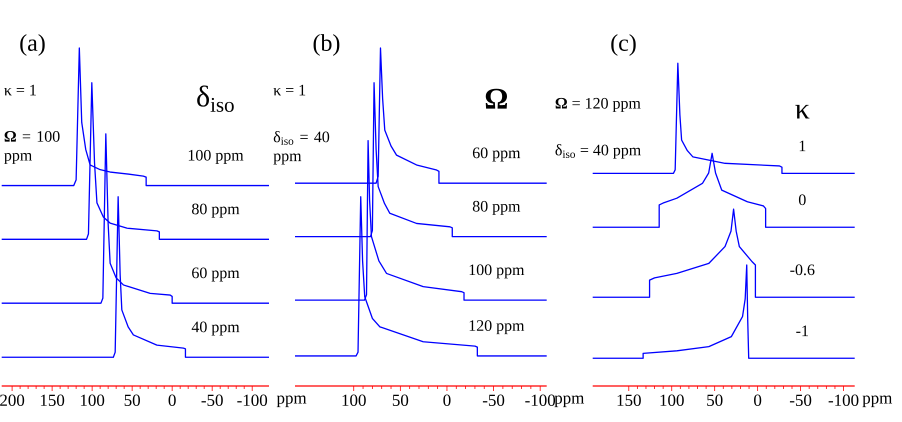 The width and height of the screenshot is (902, 422). I want to click on series-label: 0, so click(802, 200).